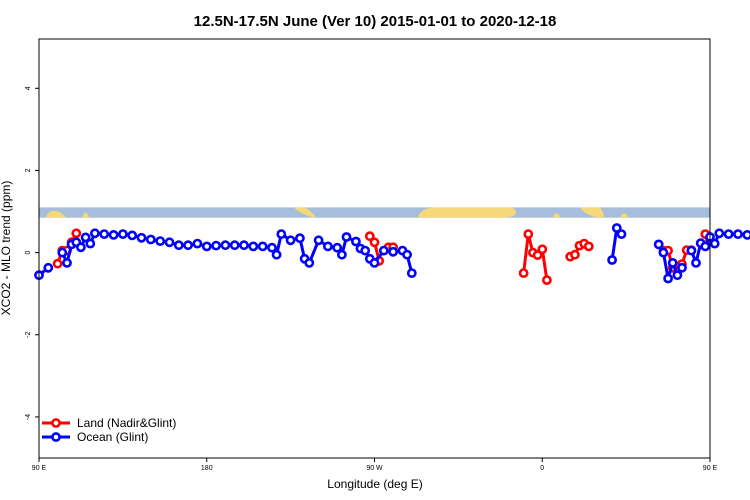  Describe the element at coordinates (112, 437) in the screenshot. I see `legend-label: Ocean (Glint)` at that location.